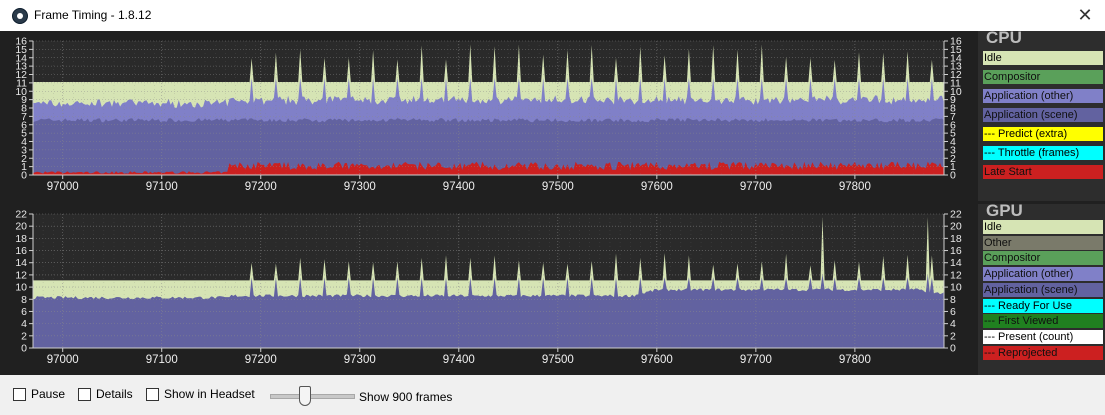 The width and height of the screenshot is (1105, 415). I want to click on cpu-legend-item: Compositor, so click(1043, 77).